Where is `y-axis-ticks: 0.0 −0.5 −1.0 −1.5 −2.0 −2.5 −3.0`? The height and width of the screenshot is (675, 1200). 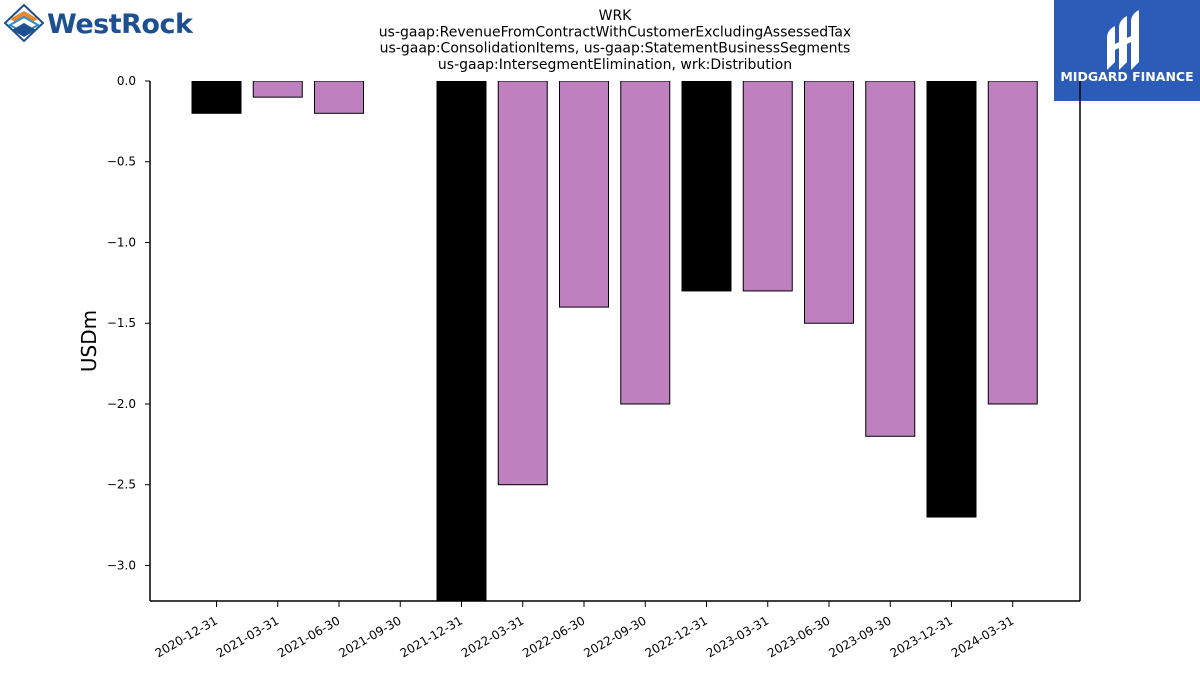
y-axis-ticks: 0.0 −0.5 −1.0 −1.5 −2.0 −2.5 −3.0 is located at coordinates (128, 323).